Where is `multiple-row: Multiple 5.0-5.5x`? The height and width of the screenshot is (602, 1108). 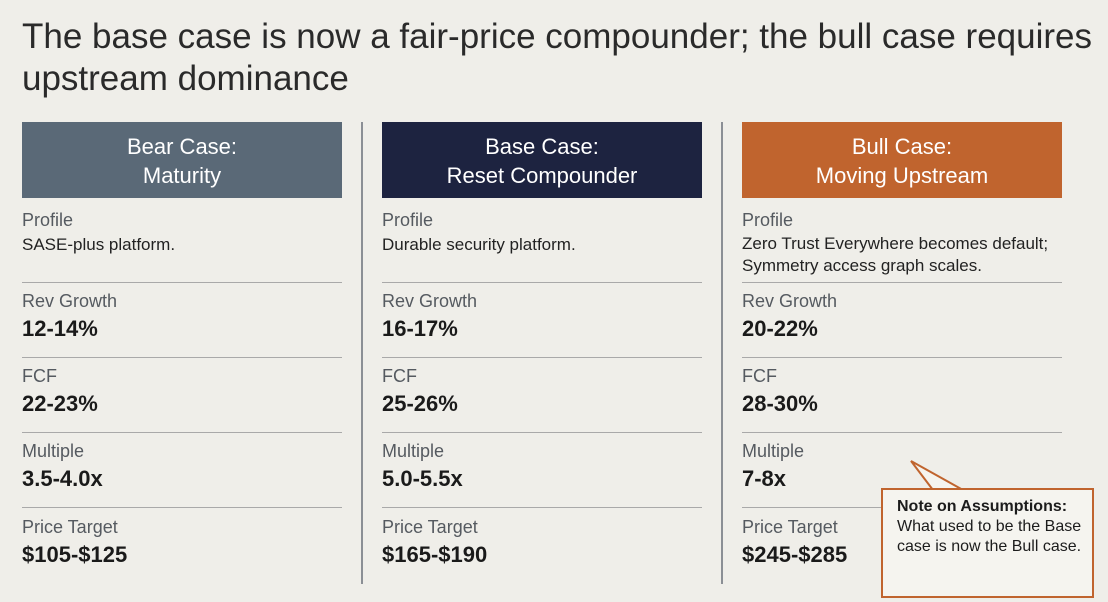 multiple-row: Multiple 5.0-5.5x is located at coordinates (542, 470).